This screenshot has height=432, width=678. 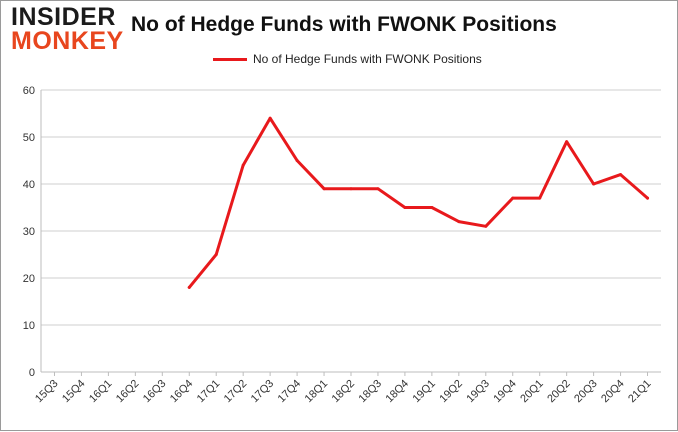 What do you see at coordinates (344, 392) in the screenshot?
I see `x-tick-label: 18Q2` at bounding box center [344, 392].